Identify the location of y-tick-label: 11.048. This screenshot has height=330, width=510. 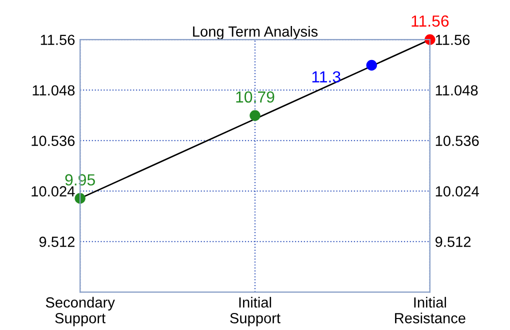
(53, 90).